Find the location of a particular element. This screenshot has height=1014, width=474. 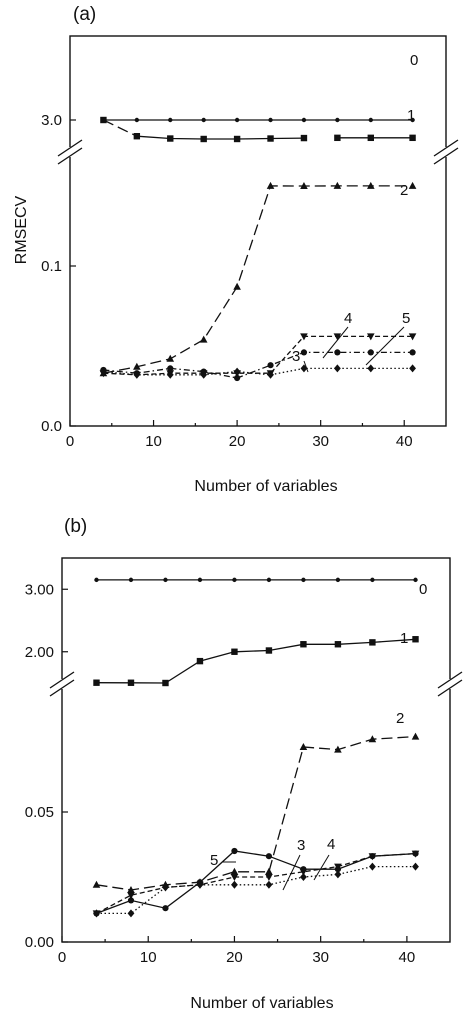

series-4-leader-line is located at coordinates (335, 342).